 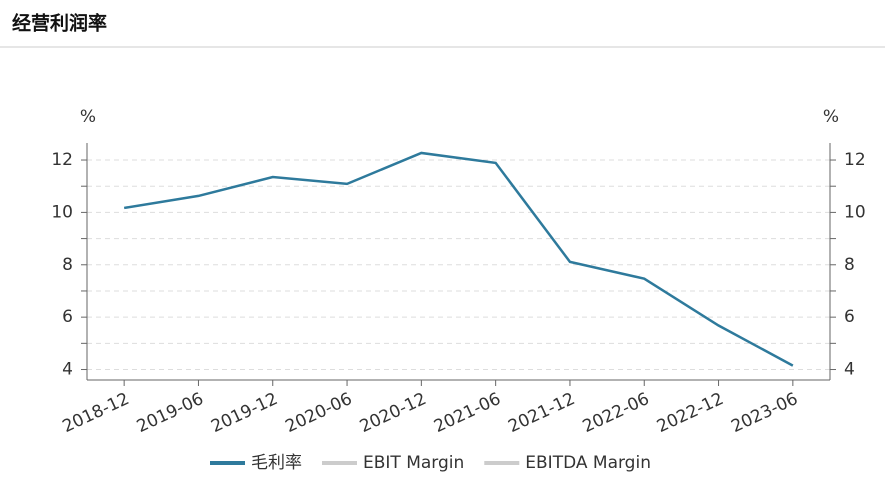 I want to click on y-tick-label: 10, so click(x=62, y=212).